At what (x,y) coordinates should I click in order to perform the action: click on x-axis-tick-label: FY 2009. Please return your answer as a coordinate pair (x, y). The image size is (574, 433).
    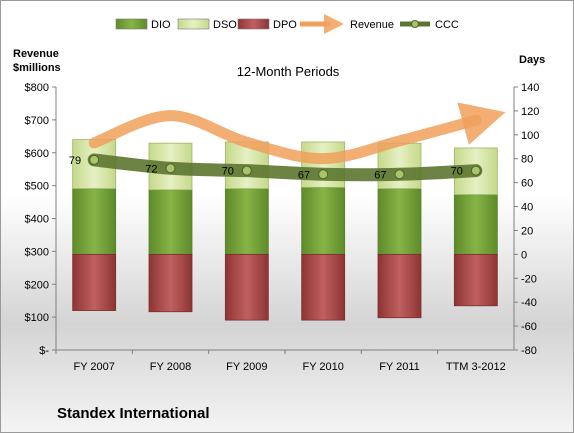
    Looking at the image, I should click on (246, 367).